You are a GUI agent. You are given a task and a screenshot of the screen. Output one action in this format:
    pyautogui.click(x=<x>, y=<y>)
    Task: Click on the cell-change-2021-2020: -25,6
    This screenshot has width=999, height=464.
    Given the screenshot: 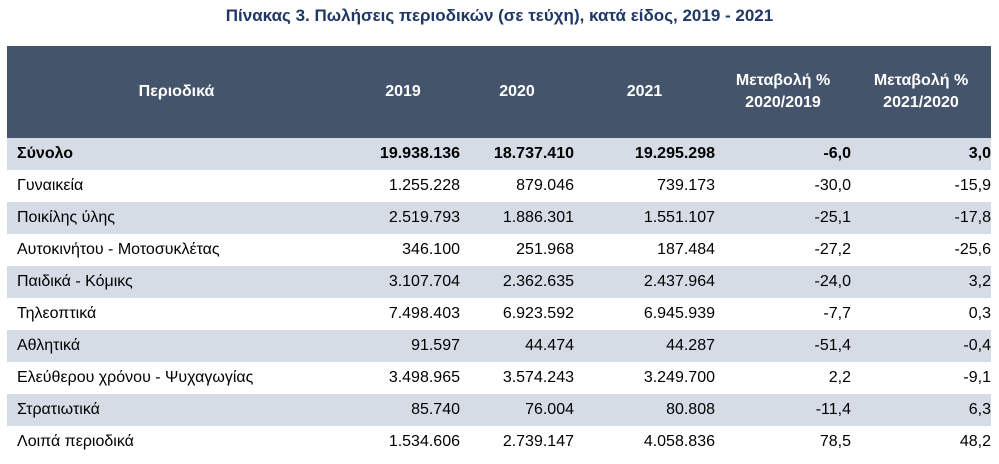 What is the action you would take?
    pyautogui.click(x=972, y=249)
    